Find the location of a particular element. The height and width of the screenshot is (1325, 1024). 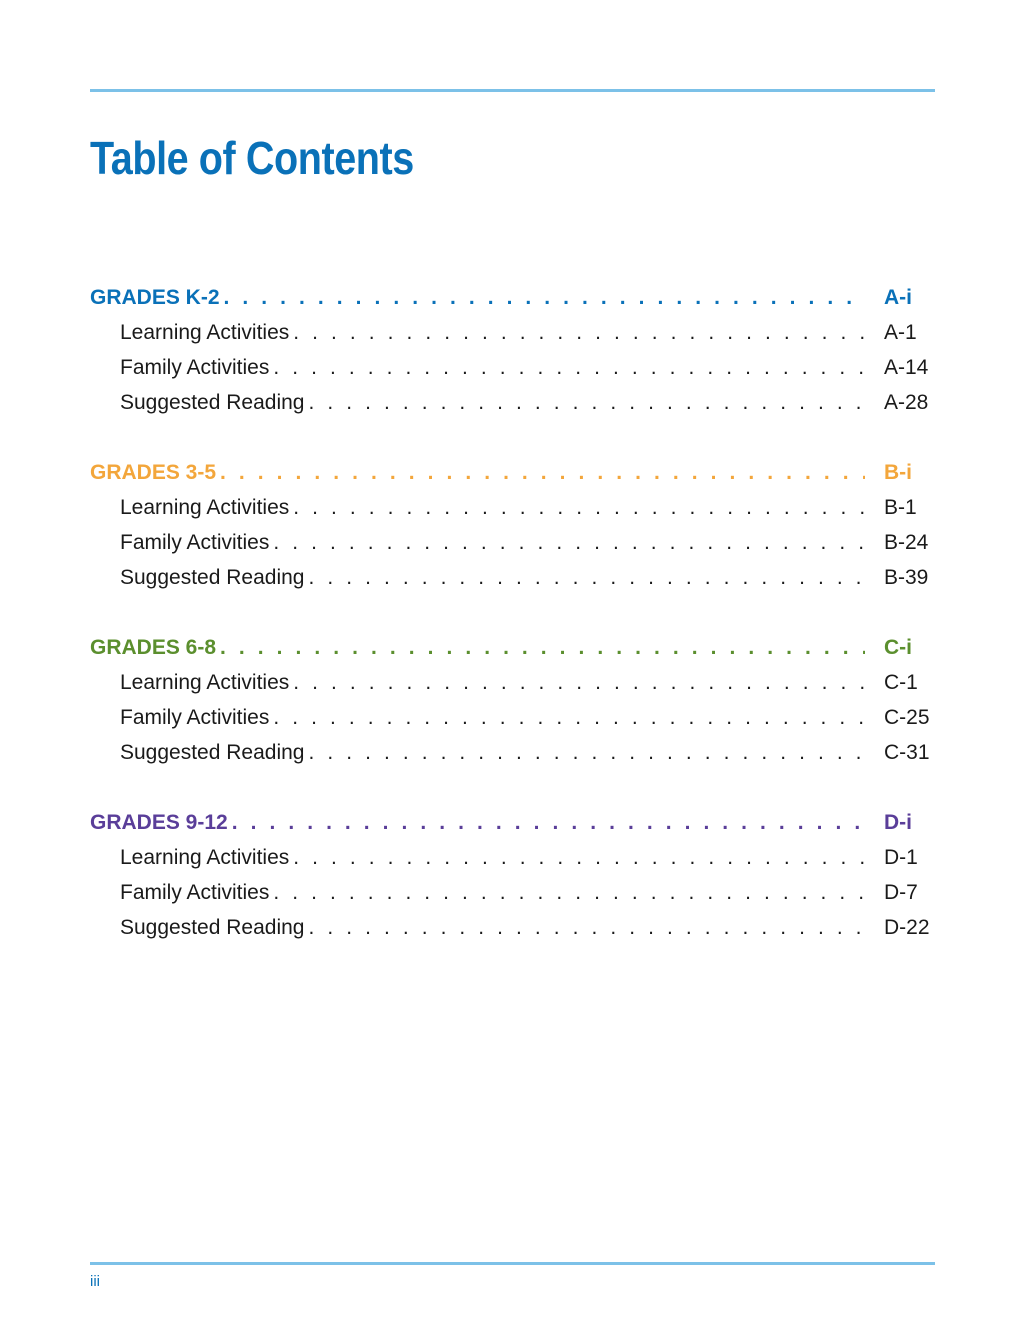

toc-entry-suggested-reading: Suggested Reading B-39 is located at coordinates (512, 577).